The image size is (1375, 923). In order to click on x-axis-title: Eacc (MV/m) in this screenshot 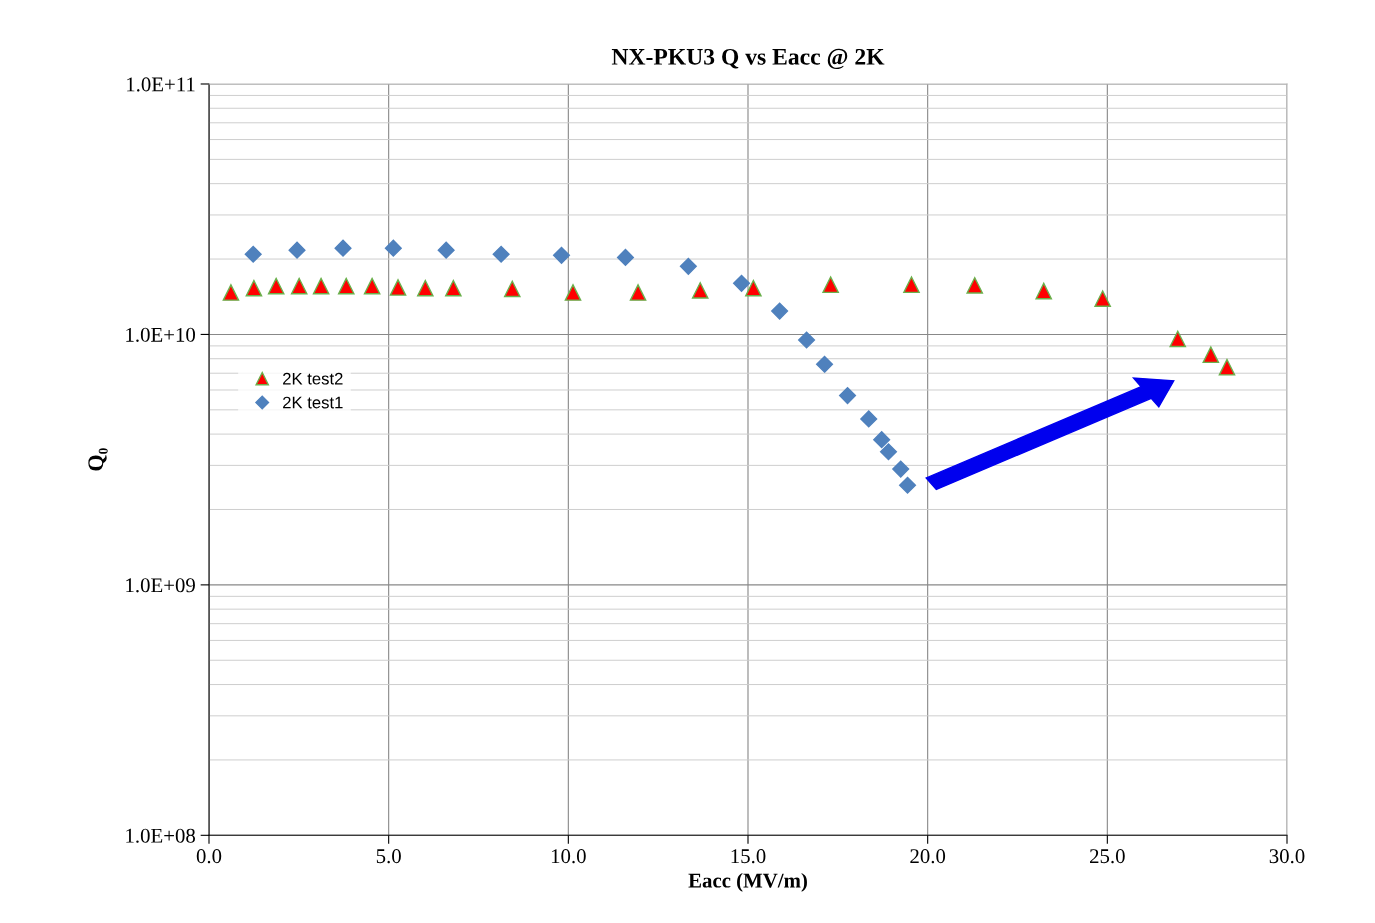, I will do `click(747, 882)`.